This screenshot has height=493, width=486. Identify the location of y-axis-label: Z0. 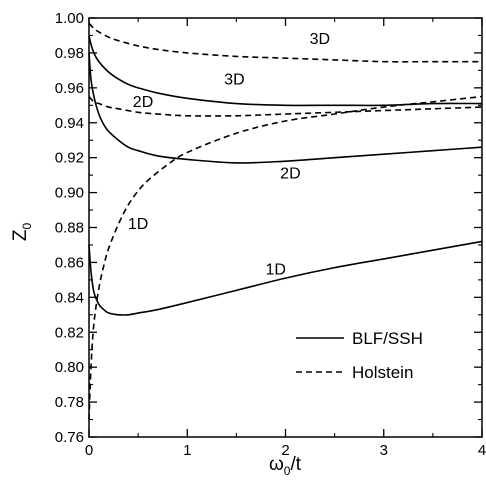
(22, 232).